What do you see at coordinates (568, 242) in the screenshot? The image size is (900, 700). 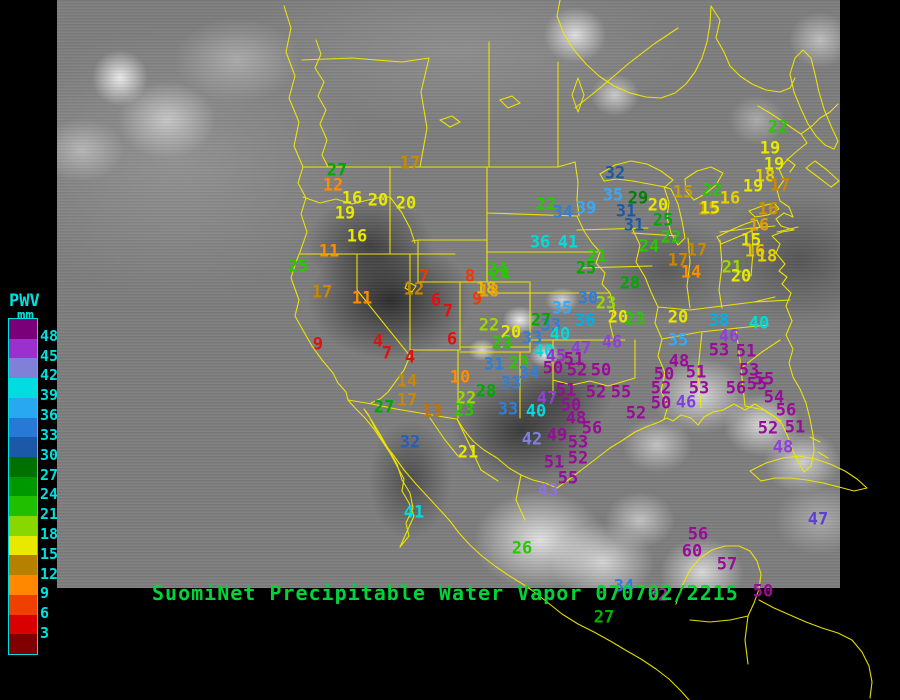 I see `station-pwv-value: 41` at bounding box center [568, 242].